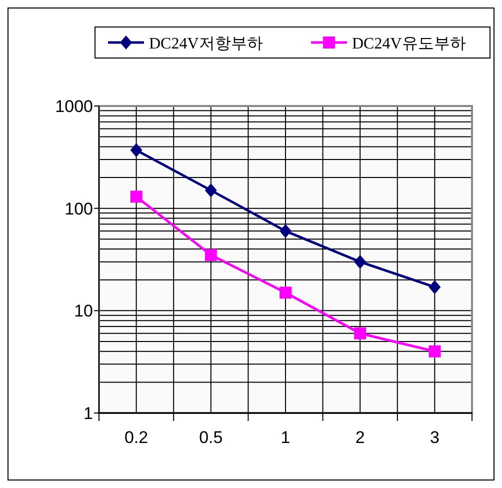 This screenshot has height=488, width=502. What do you see at coordinates (211, 437) in the screenshot?
I see `x-tick-label: 0.5` at bounding box center [211, 437].